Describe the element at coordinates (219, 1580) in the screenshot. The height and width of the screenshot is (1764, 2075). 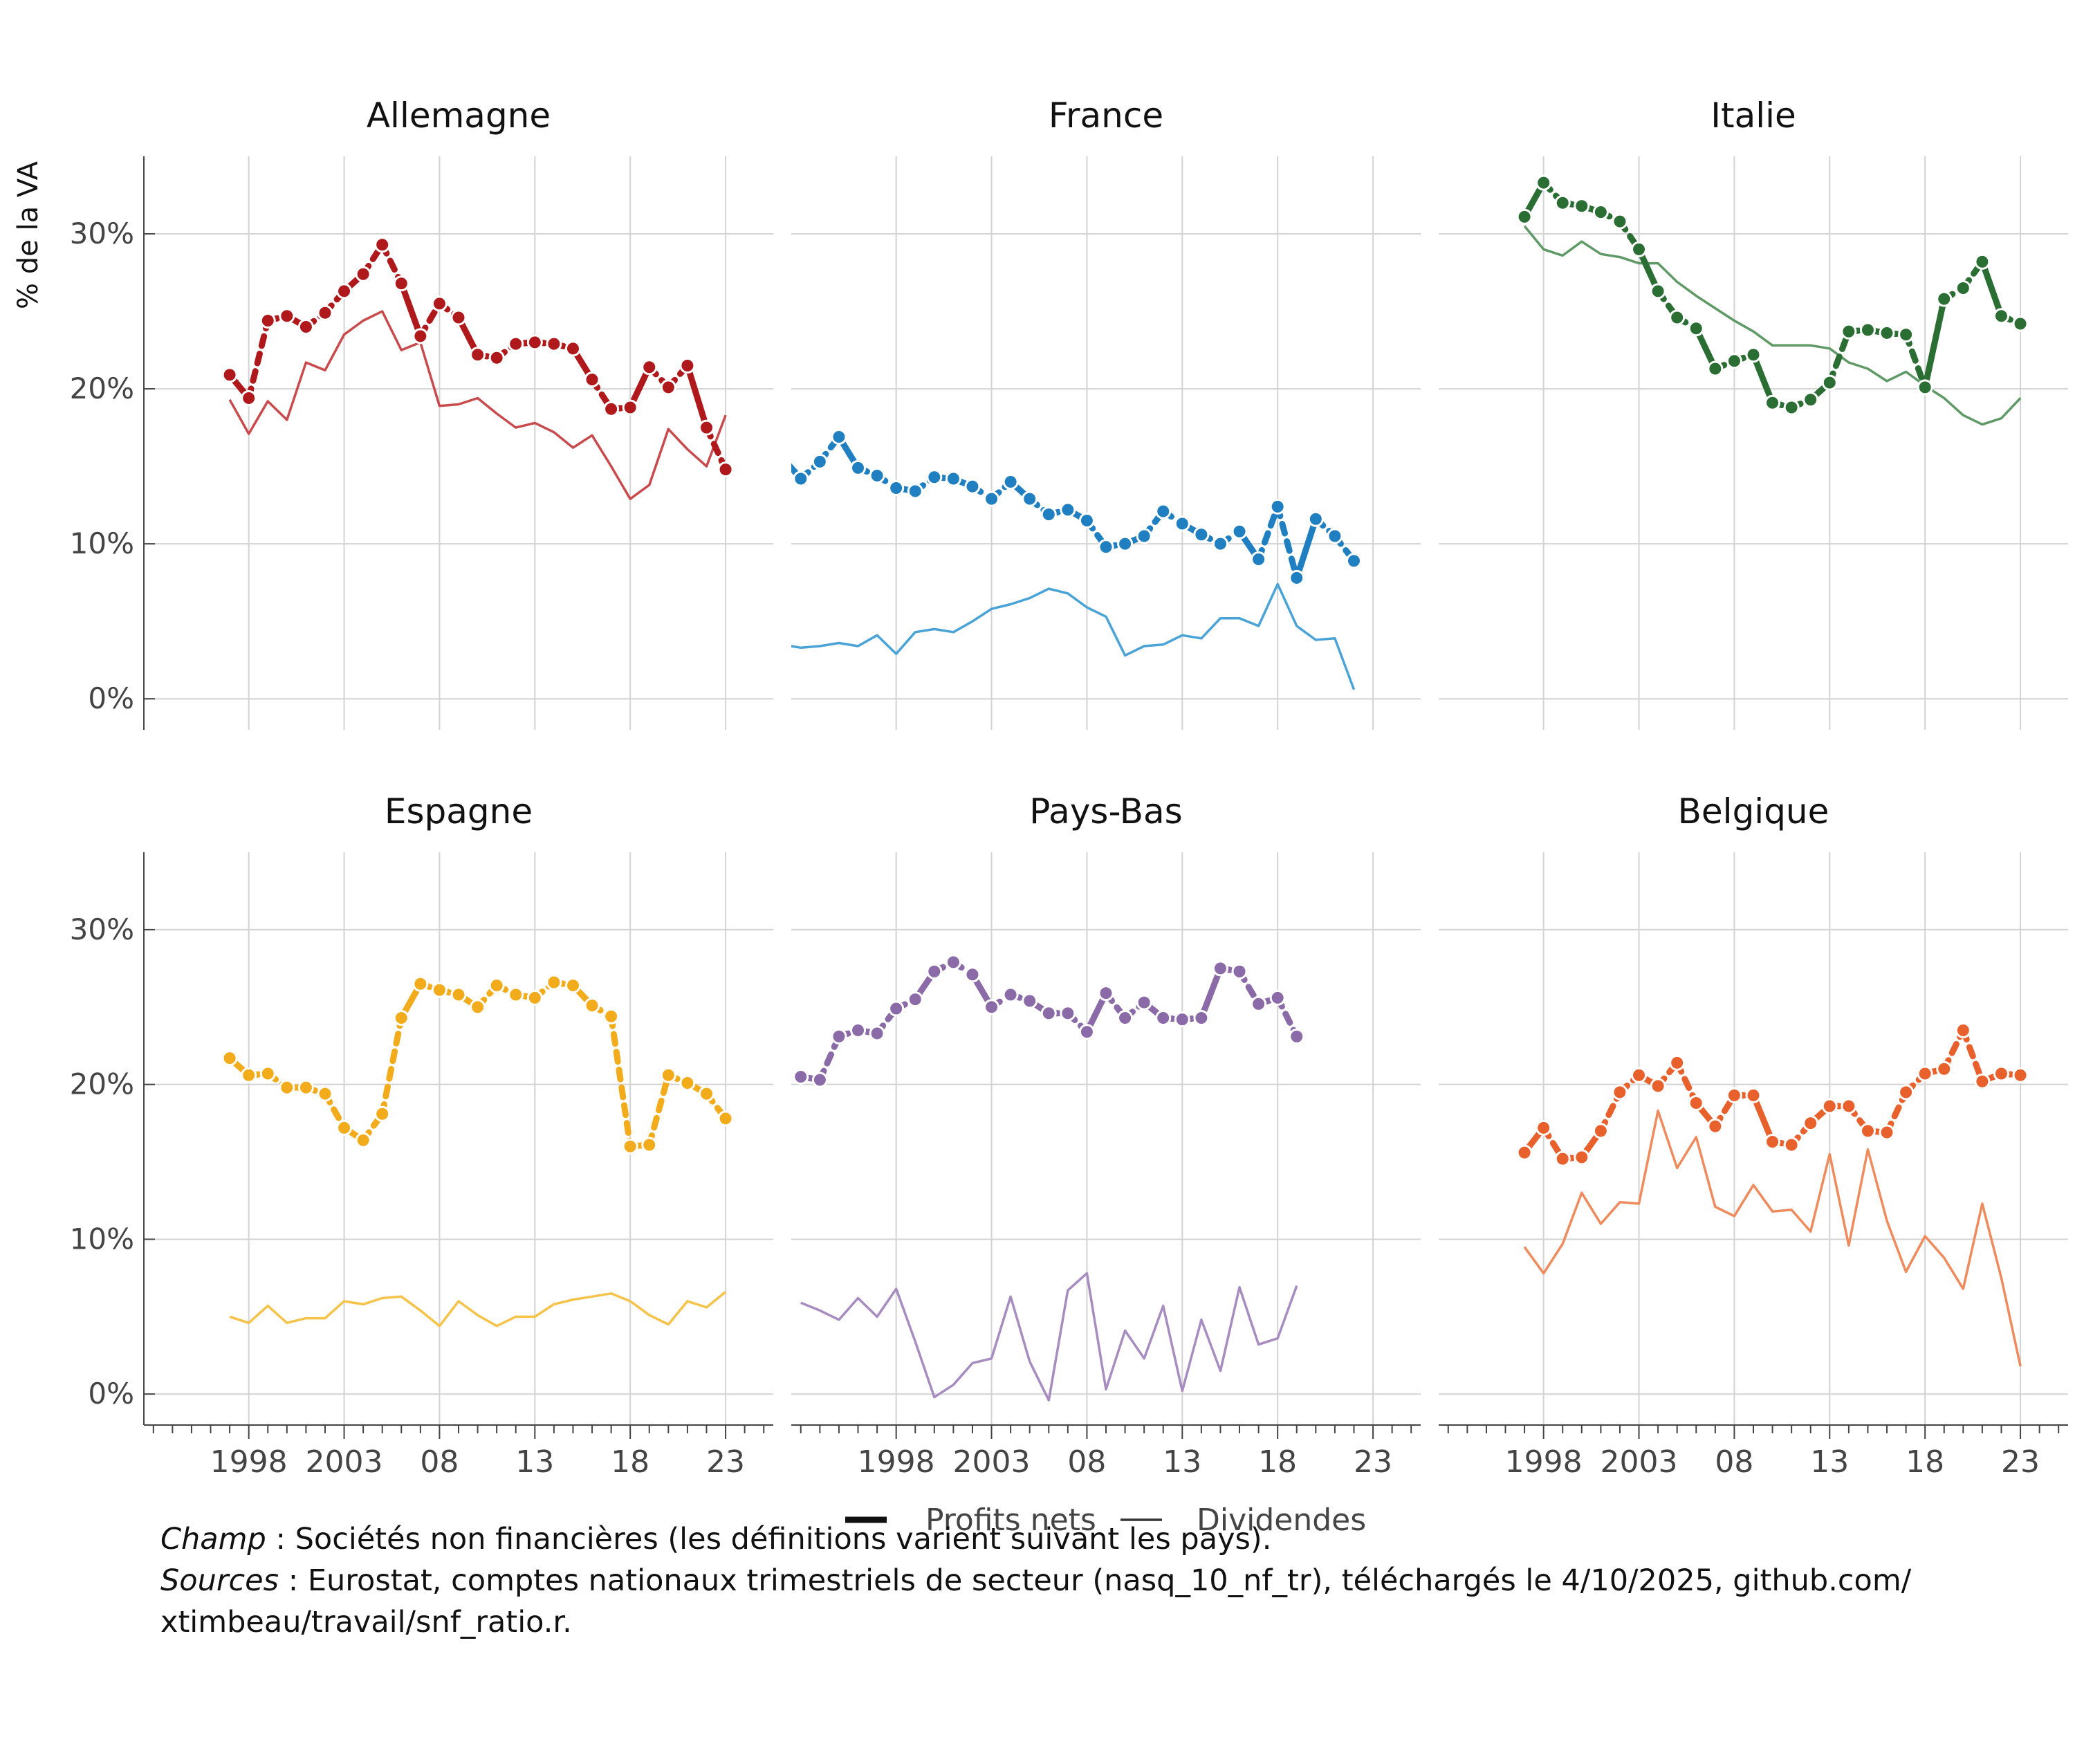
I see `caption-sources-label: Sources` at that location.